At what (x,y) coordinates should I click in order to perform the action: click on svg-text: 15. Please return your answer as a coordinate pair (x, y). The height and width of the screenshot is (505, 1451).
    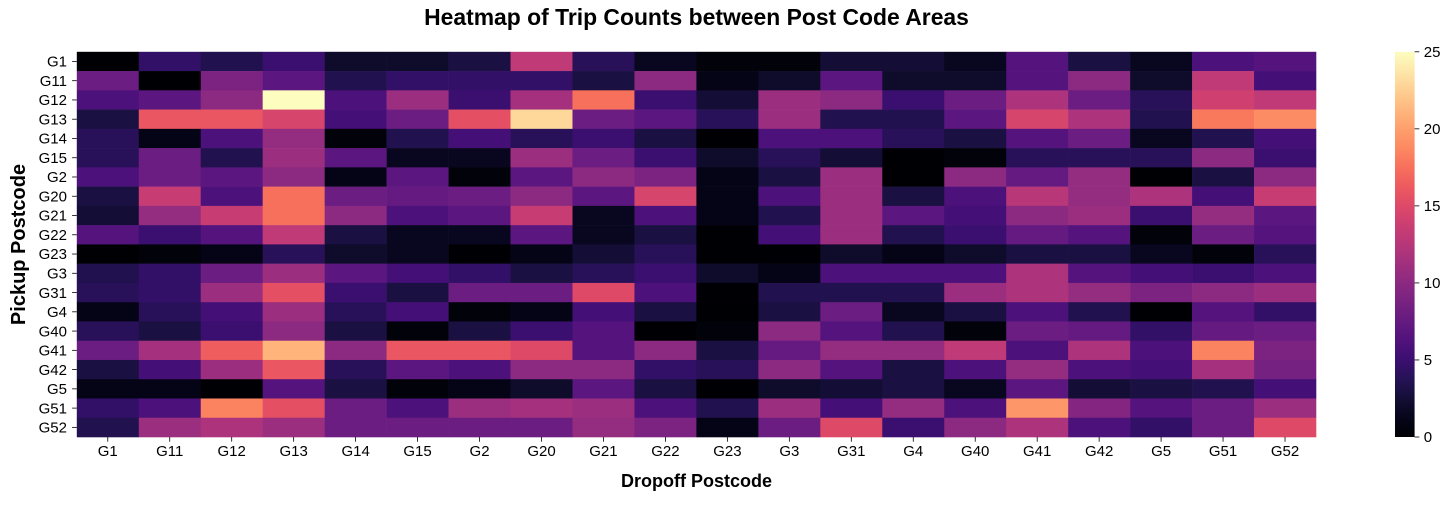
    Looking at the image, I should click on (1432, 206).